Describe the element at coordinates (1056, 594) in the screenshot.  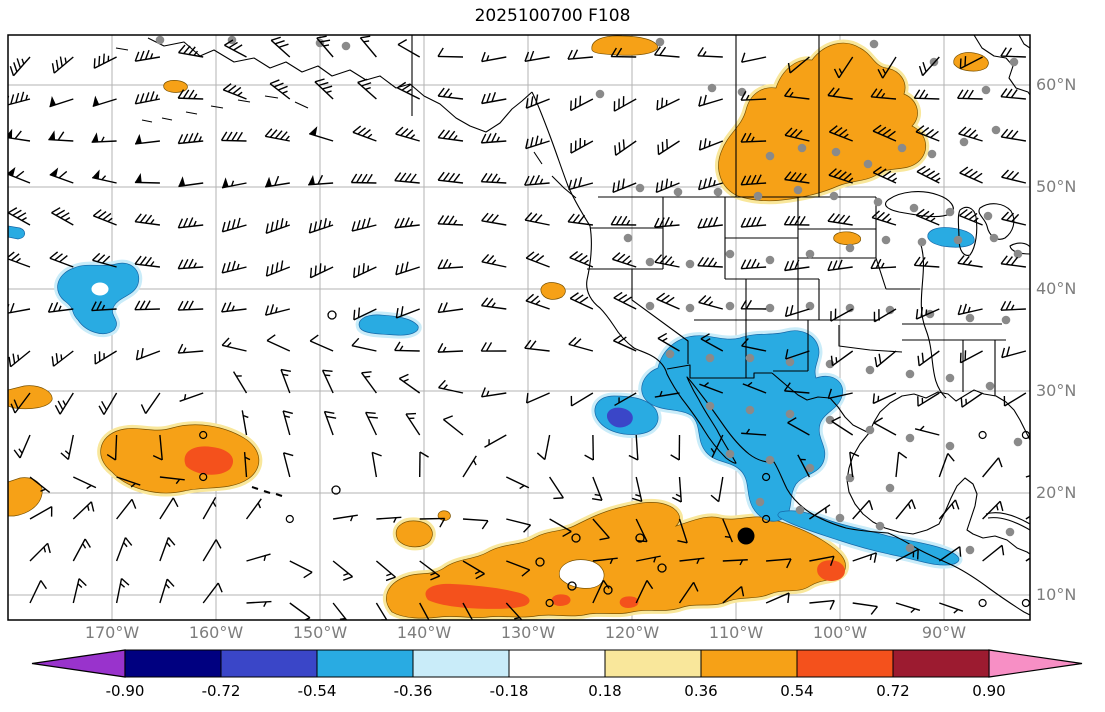
I see `lat-tick-label: 10°N` at that location.